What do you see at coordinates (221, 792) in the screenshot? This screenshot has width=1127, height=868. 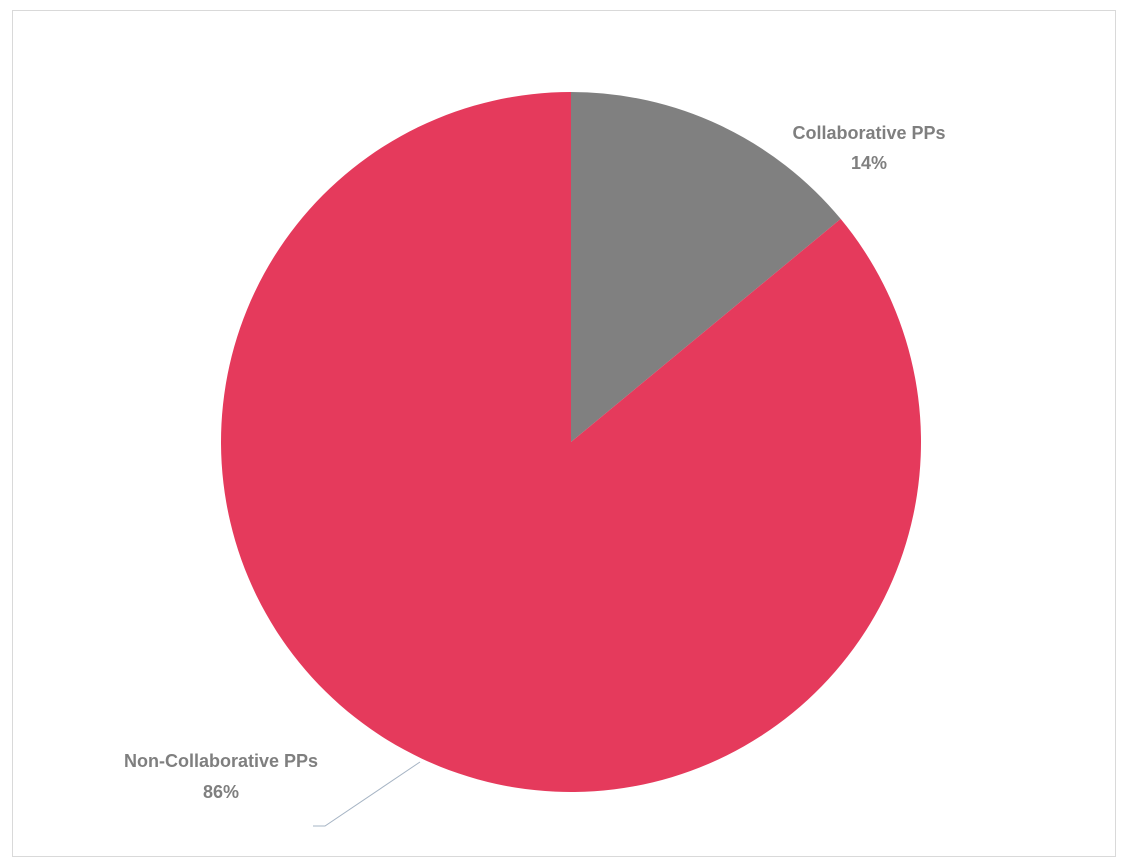 I see `data-label-non-collaborative-percent: 86%` at bounding box center [221, 792].